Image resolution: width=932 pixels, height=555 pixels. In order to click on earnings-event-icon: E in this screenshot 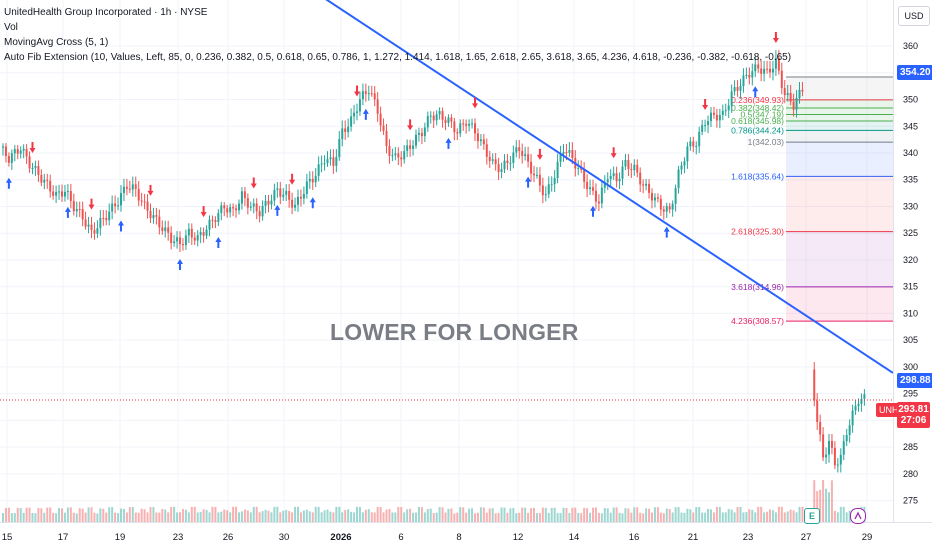, I will do `click(812, 516)`.